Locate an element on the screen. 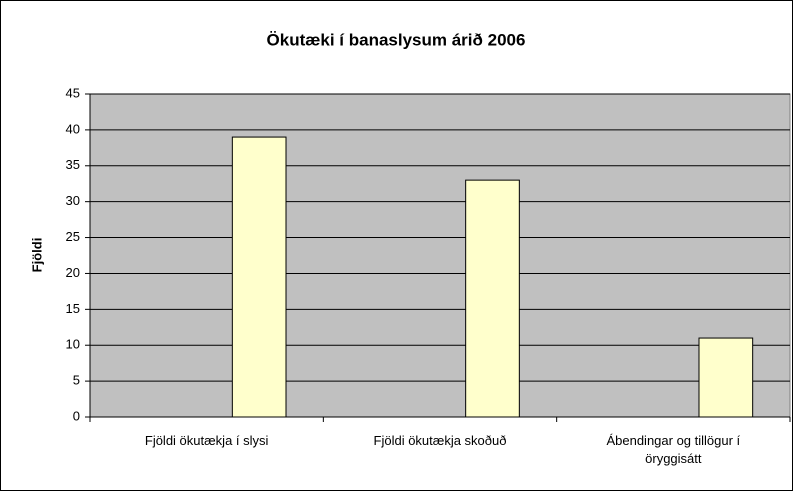 This screenshot has width=793, height=491. y-tick-label: 10 is located at coordinates (73, 344).